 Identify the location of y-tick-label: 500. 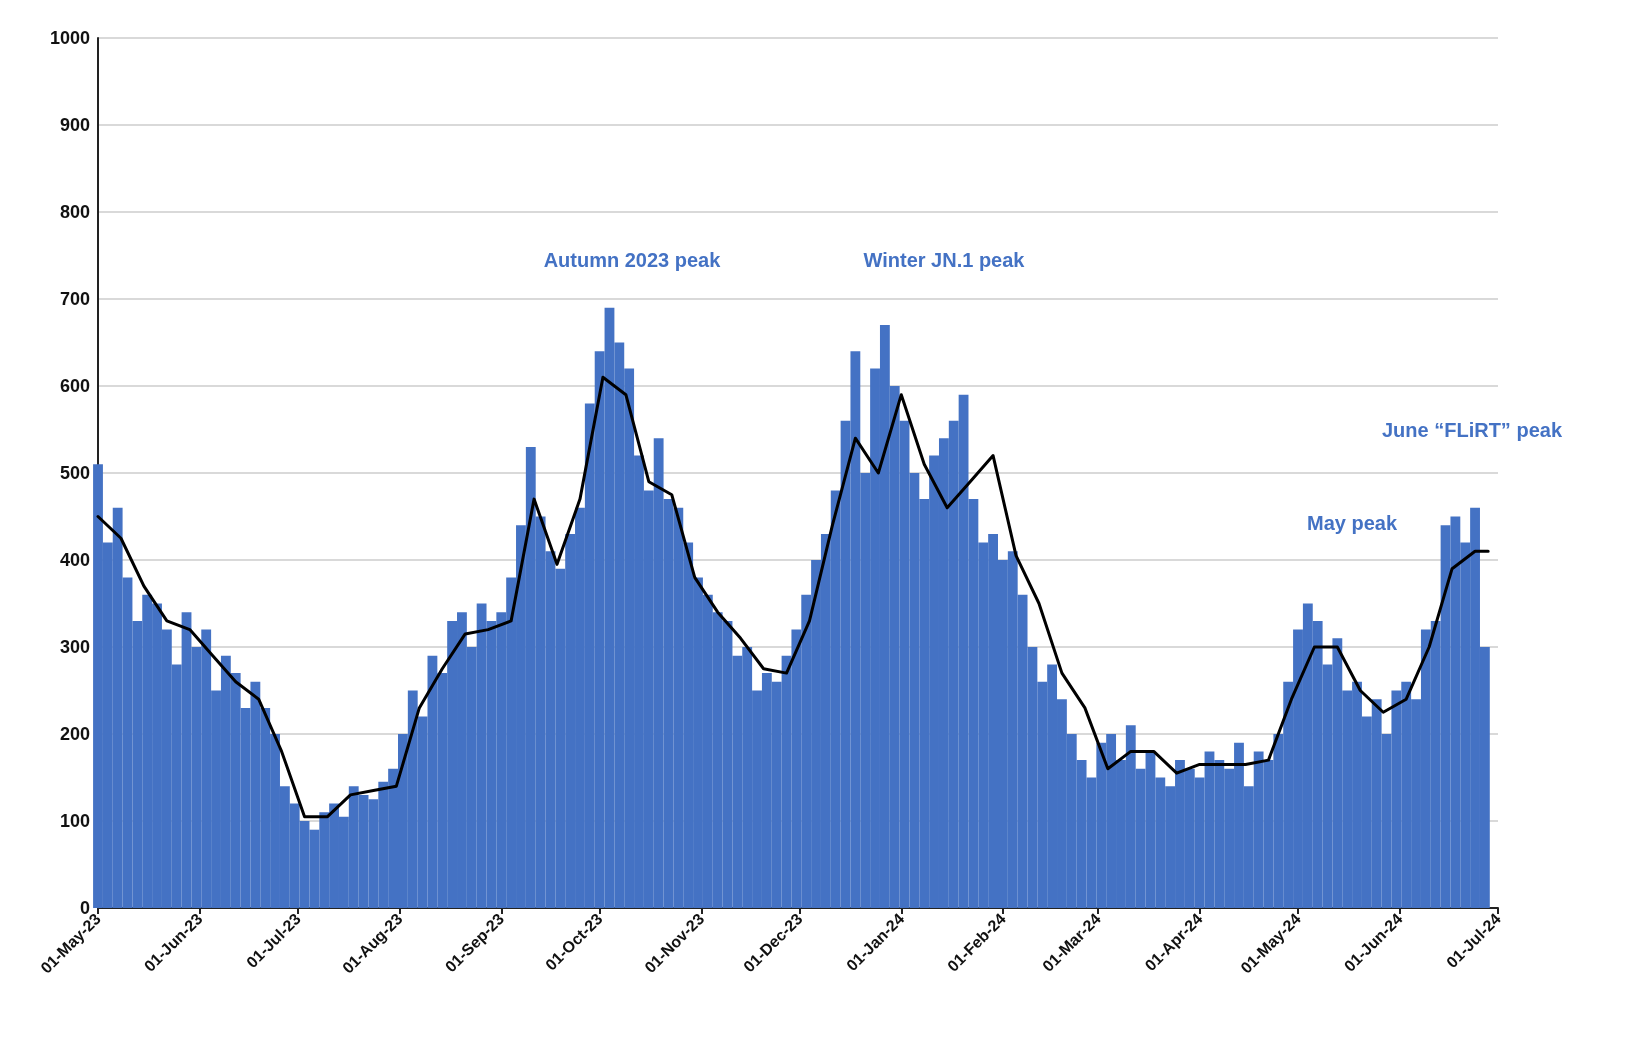
(74, 473).